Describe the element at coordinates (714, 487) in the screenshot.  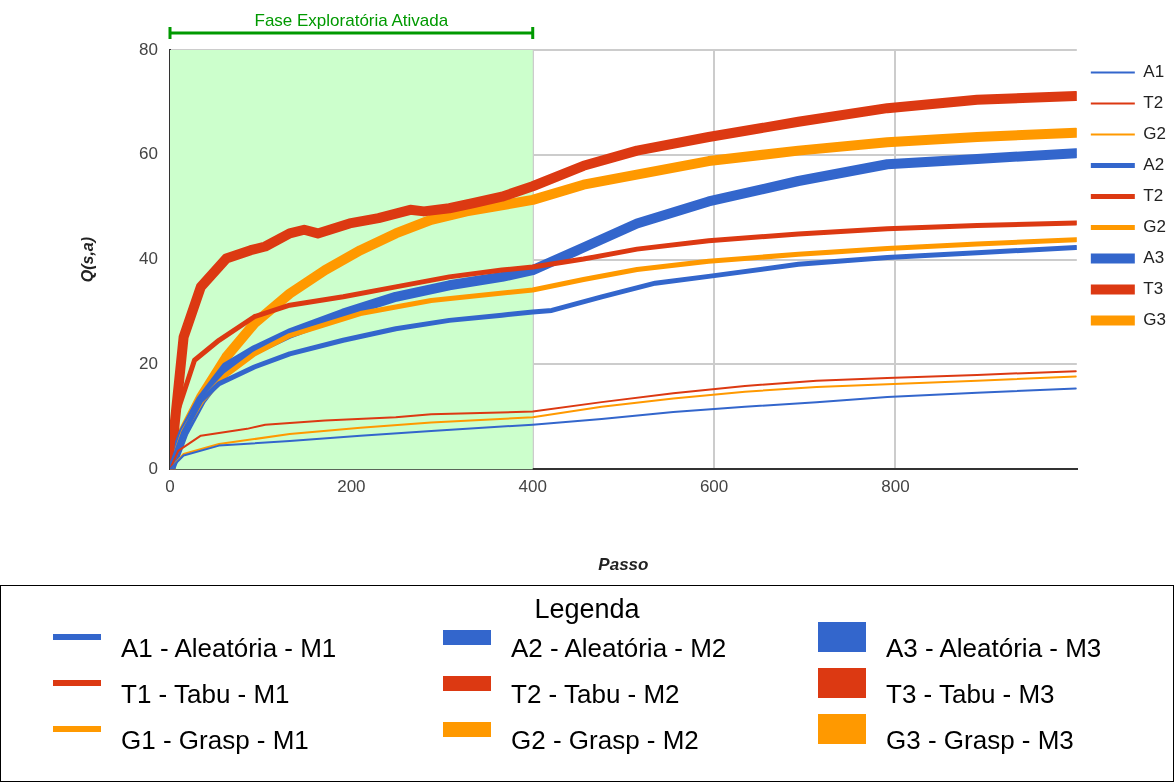
I see `x-tick-label: 600` at that location.